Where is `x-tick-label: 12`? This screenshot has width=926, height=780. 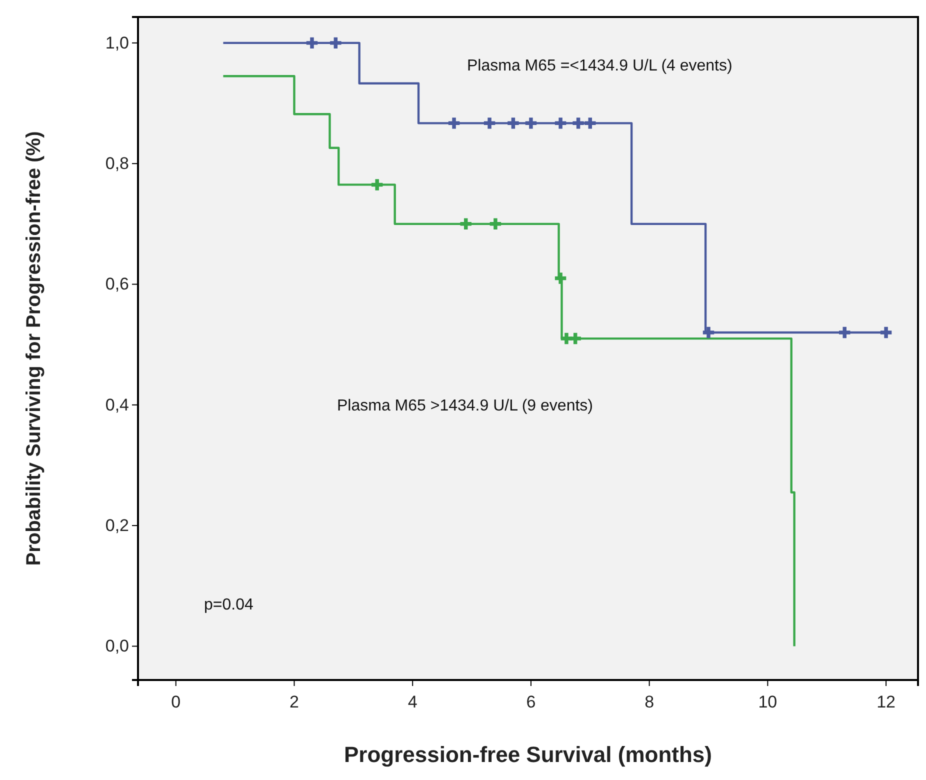 x-tick-label: 12 is located at coordinates (886, 702).